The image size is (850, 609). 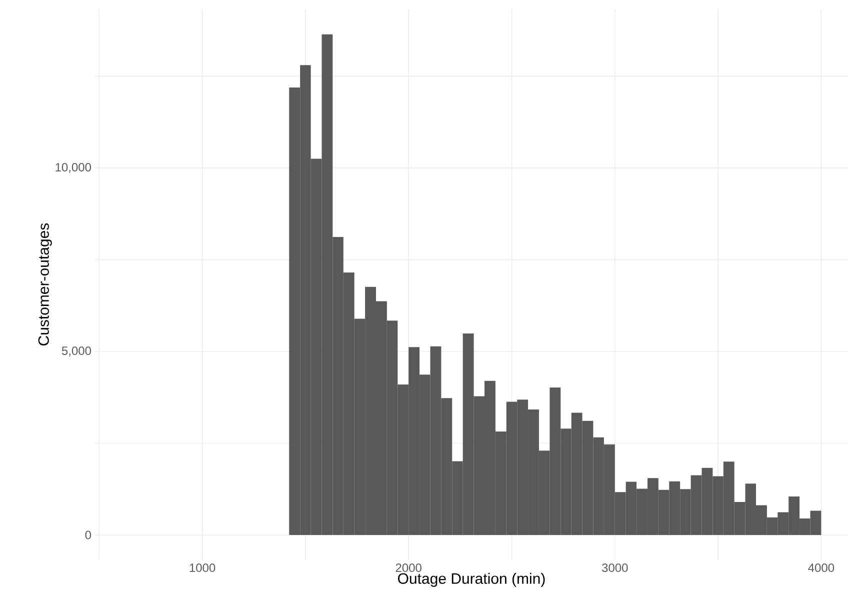 I want to click on x-tick-label: 4000, so click(x=821, y=568).